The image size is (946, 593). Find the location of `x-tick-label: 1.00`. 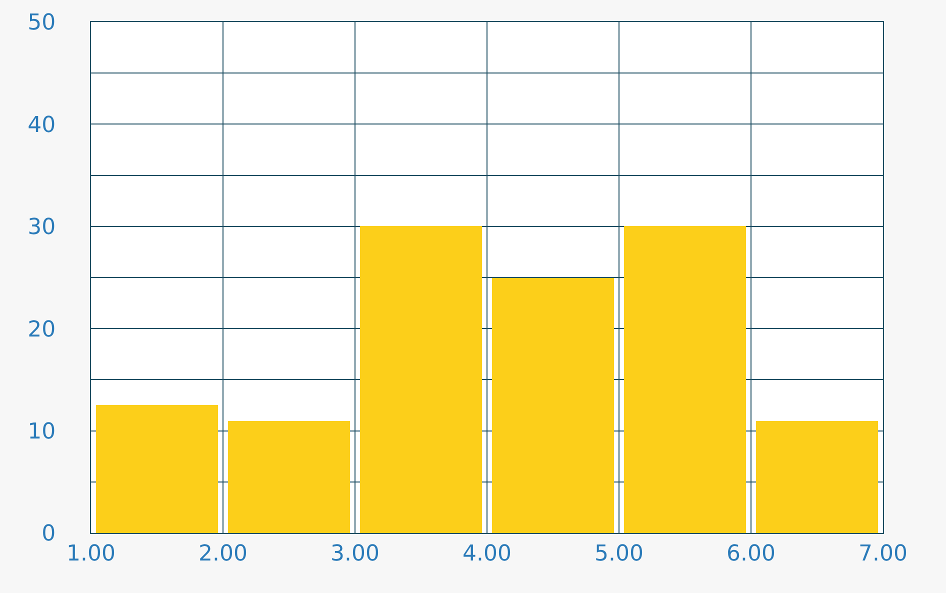

x-tick-label: 1.00 is located at coordinates (91, 553).